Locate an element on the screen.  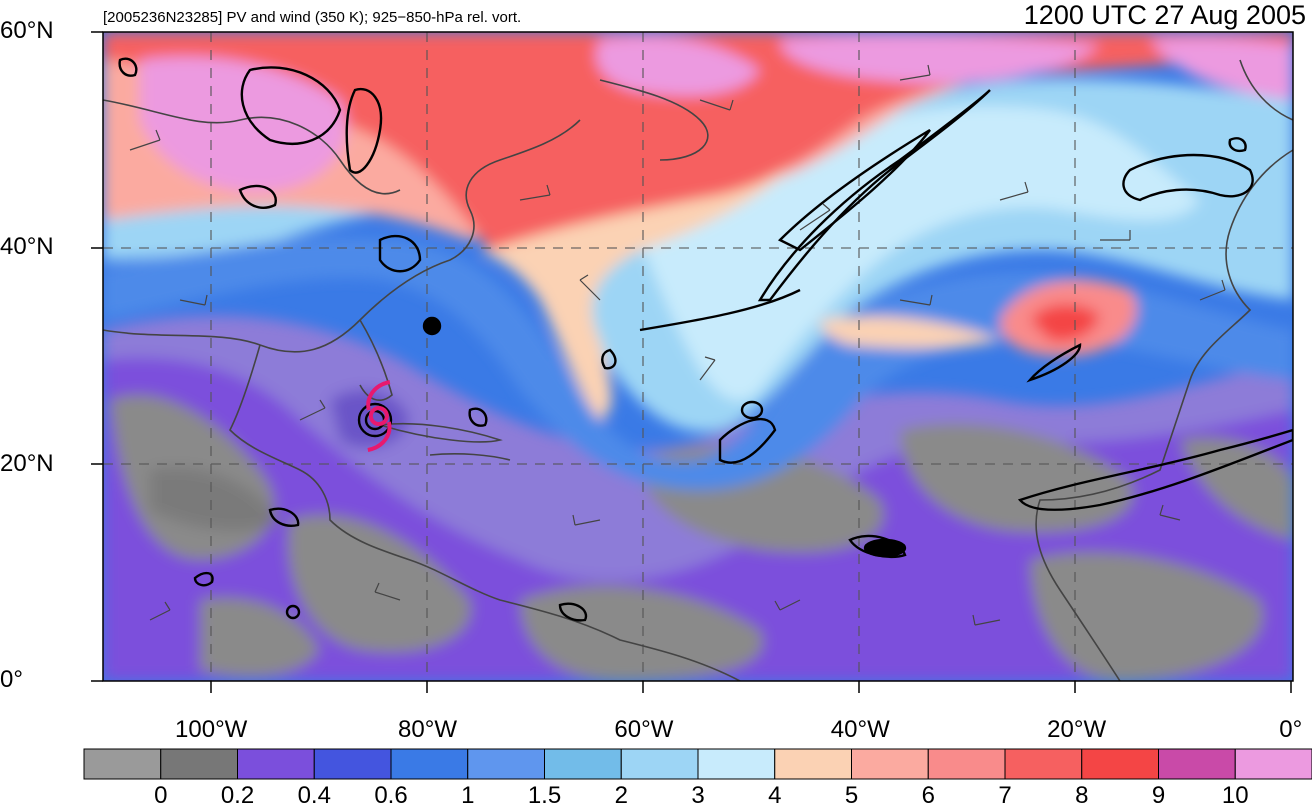
colorbar-label: 6 is located at coordinates (928, 795).